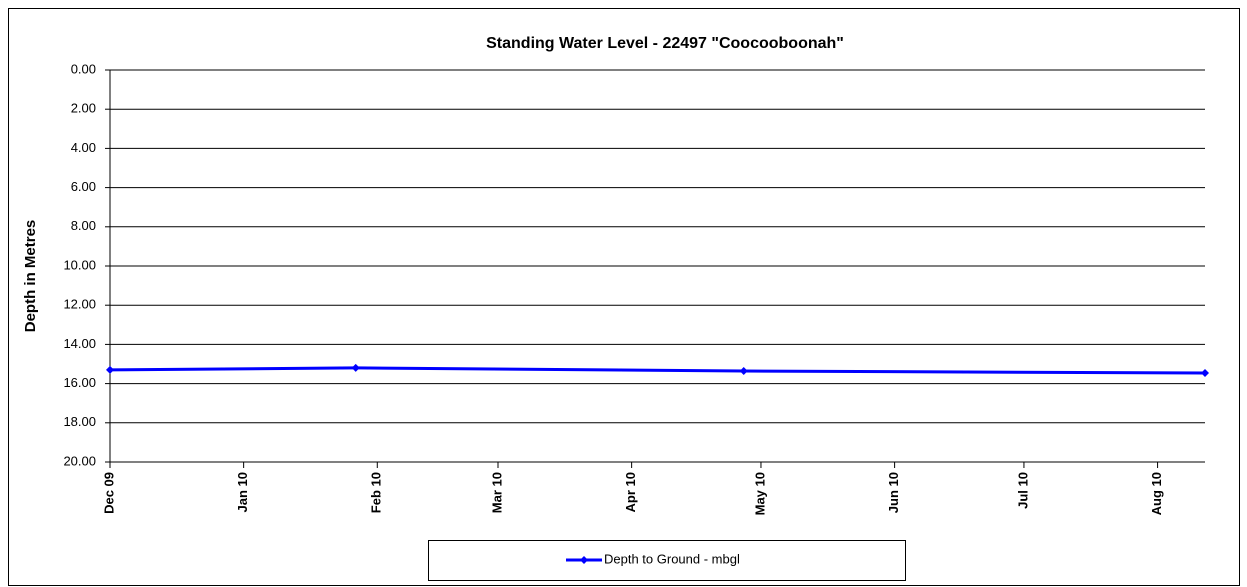  I want to click on y-tick-label: 12.00, so click(79, 304).